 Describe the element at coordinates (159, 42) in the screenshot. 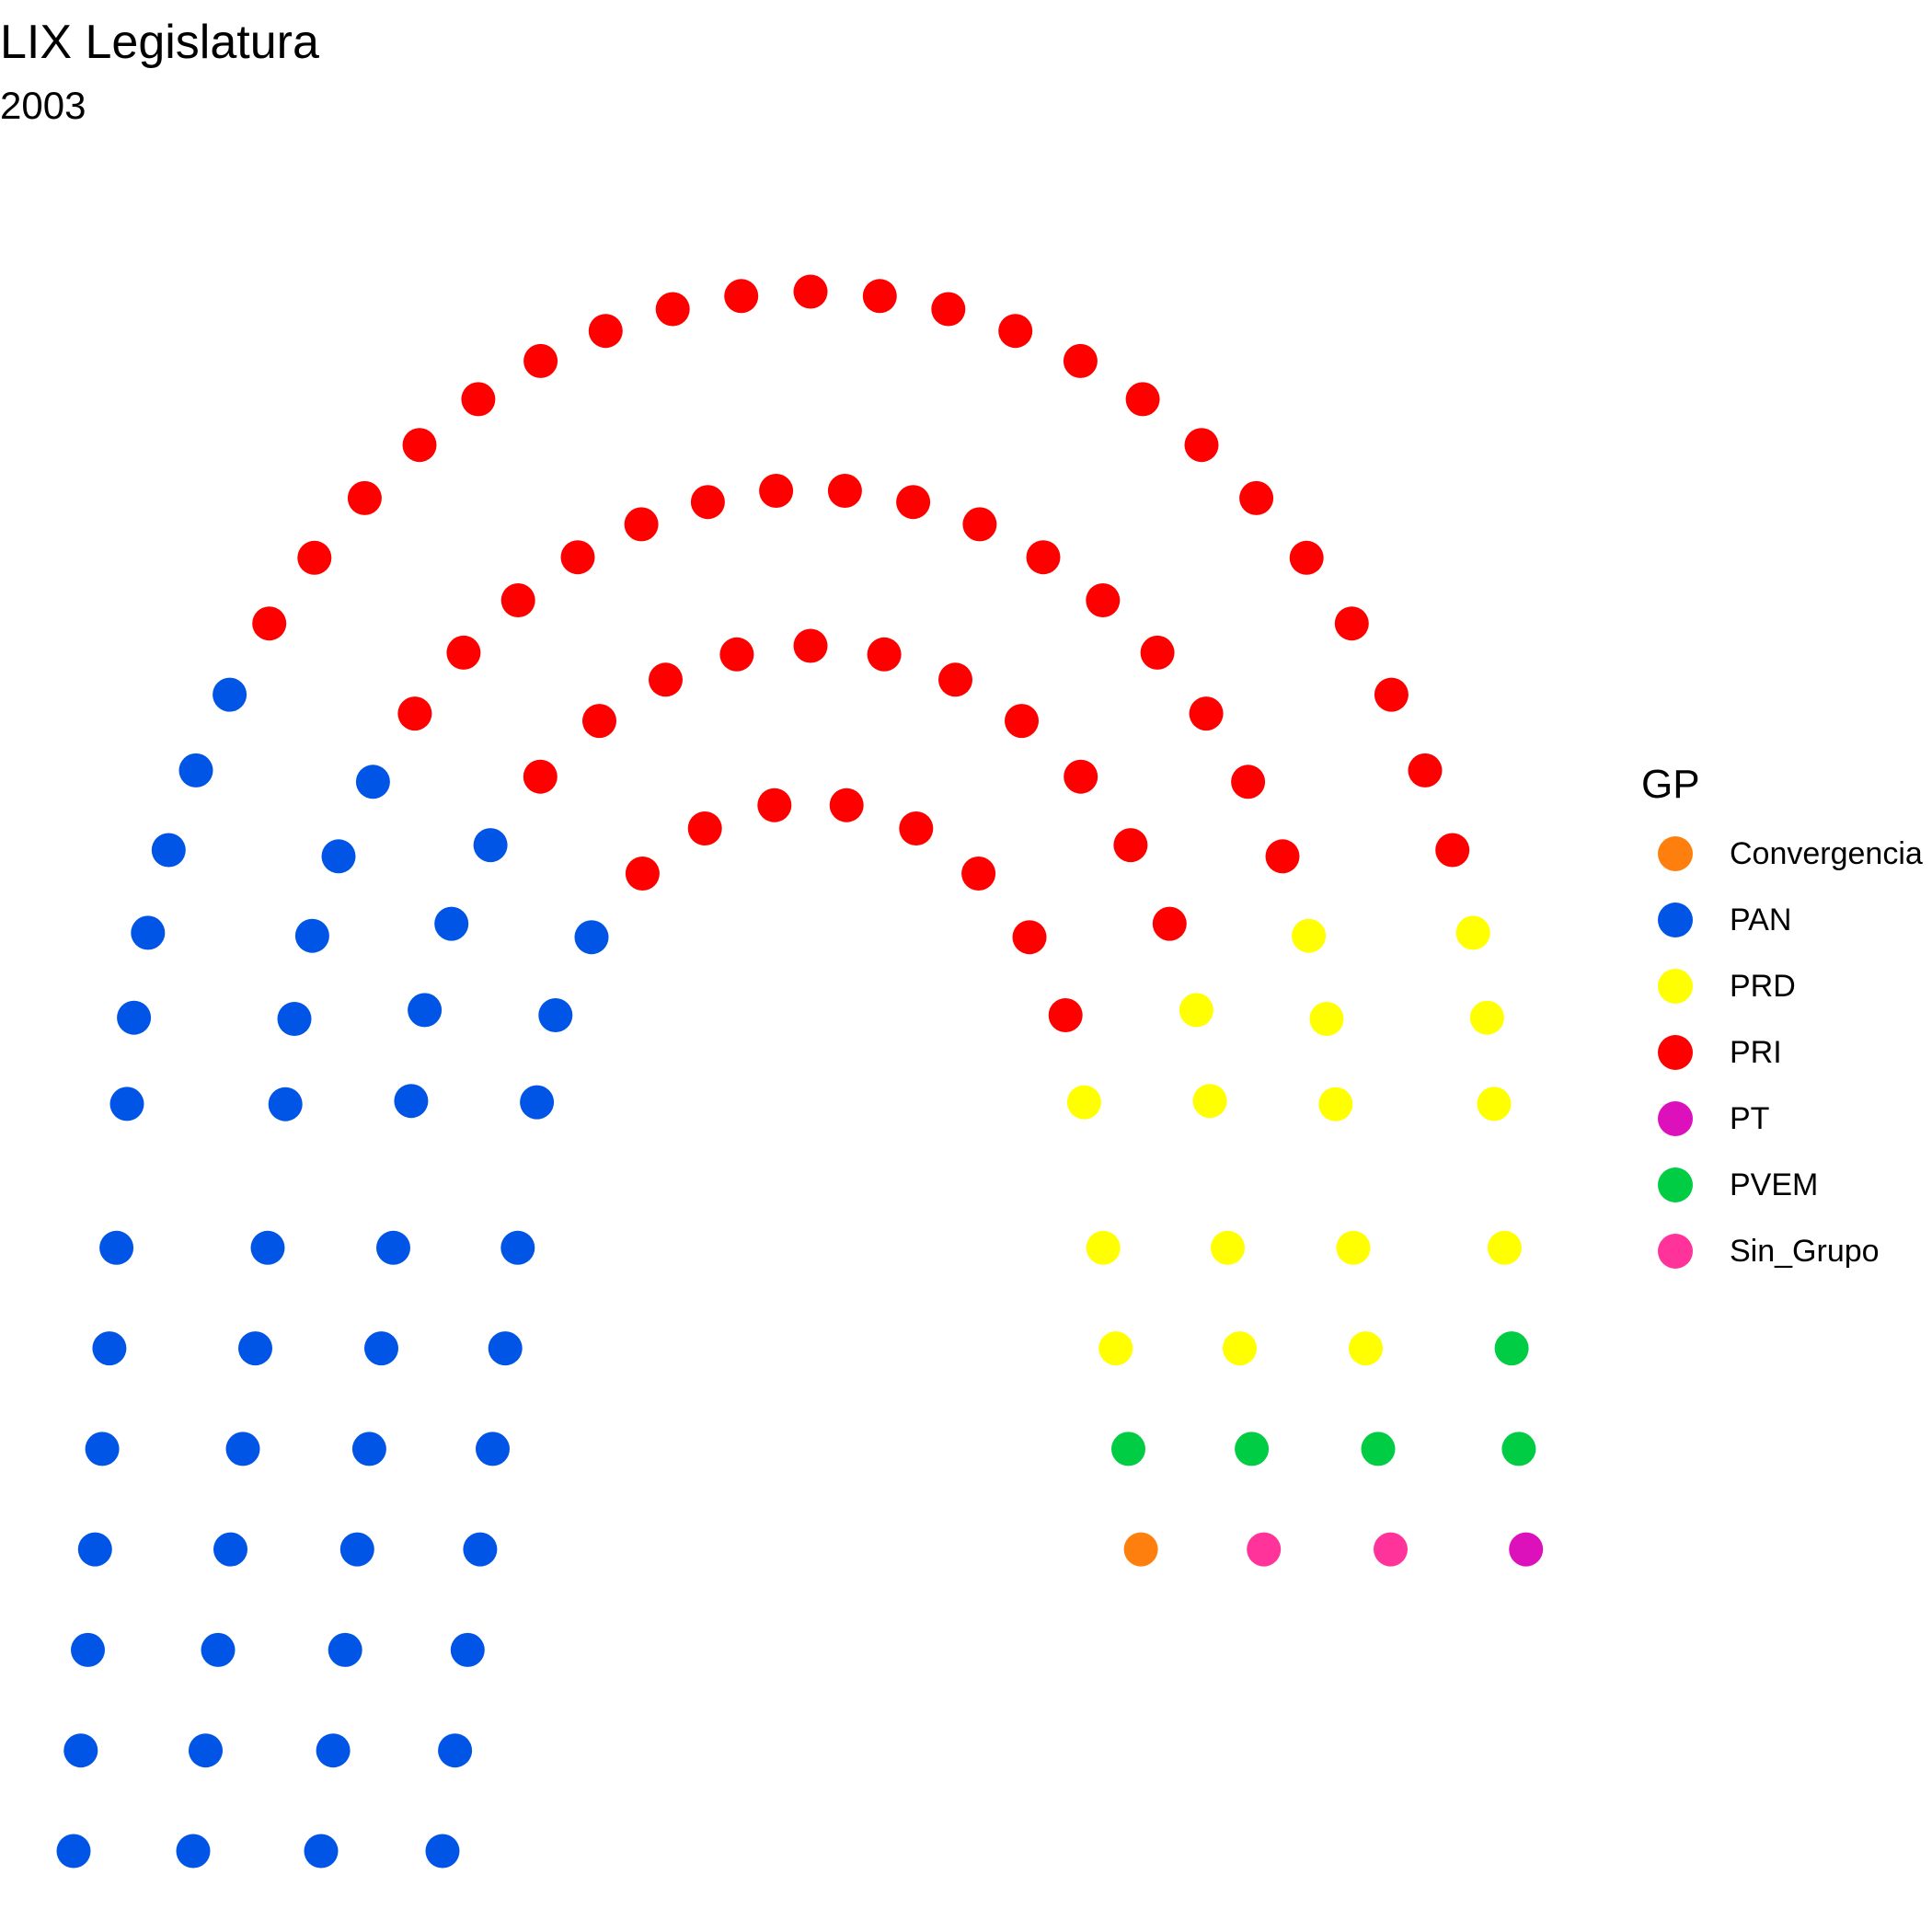

I see `chart-title: LIX Legislatura` at that location.